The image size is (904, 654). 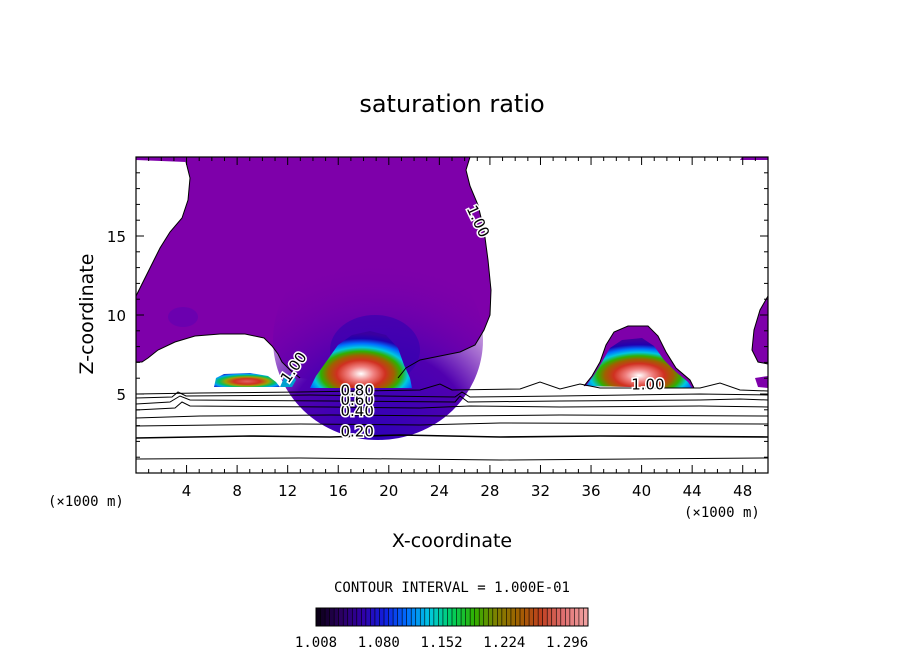 What do you see at coordinates (356, 400) in the screenshot?
I see `contour-label: 0.60` at bounding box center [356, 400].